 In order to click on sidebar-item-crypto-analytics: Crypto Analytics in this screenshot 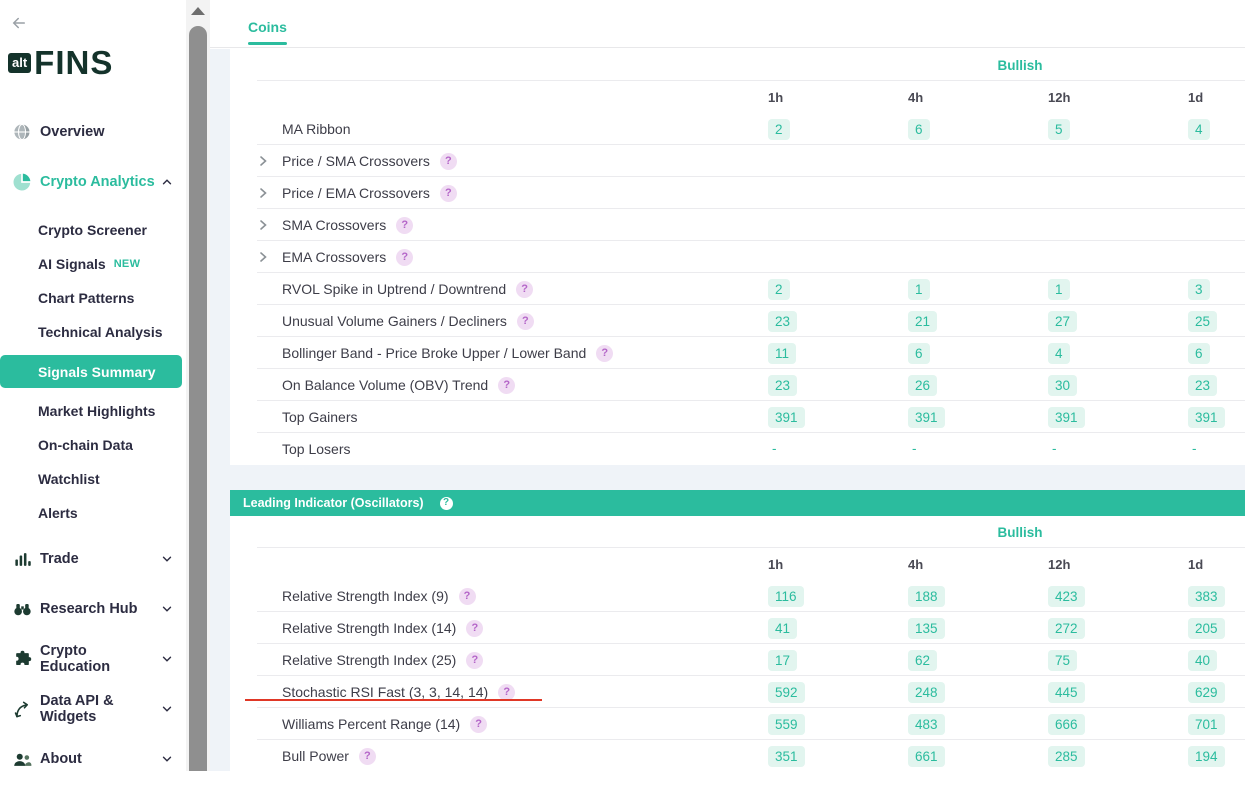, I will do `click(93, 182)`.